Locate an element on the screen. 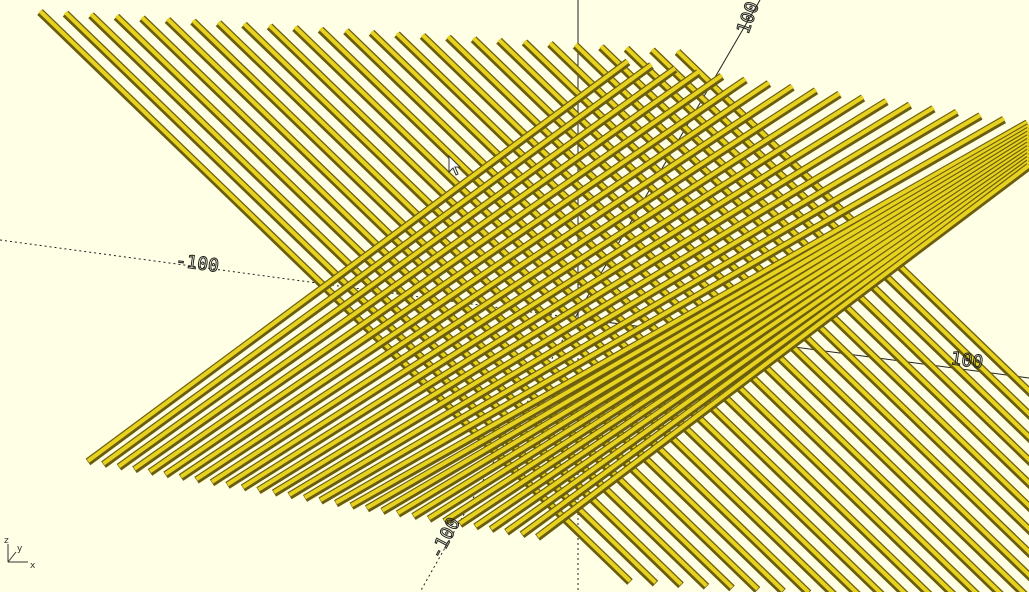 The height and width of the screenshot is (592, 1029). axis-gizmo: x z y is located at coordinates (20, 553).